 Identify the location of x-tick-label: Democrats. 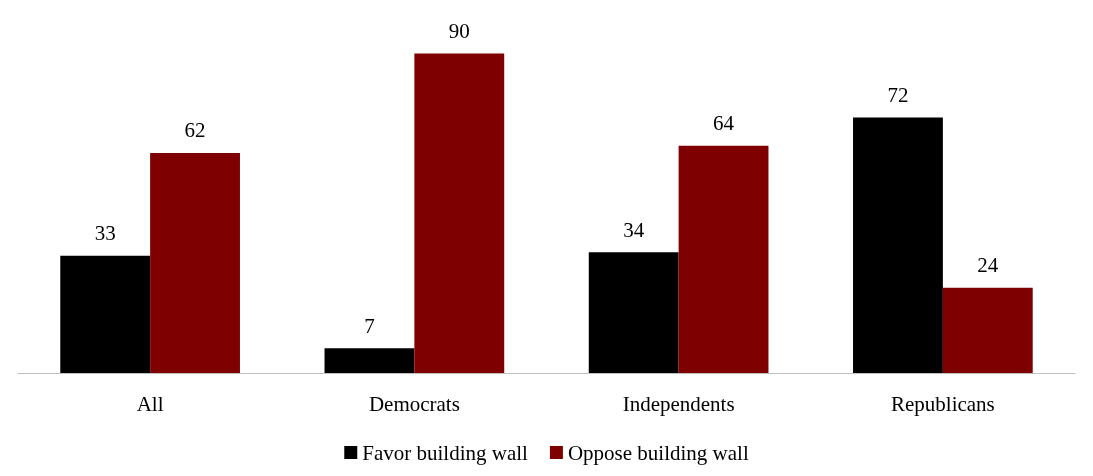
(414, 403).